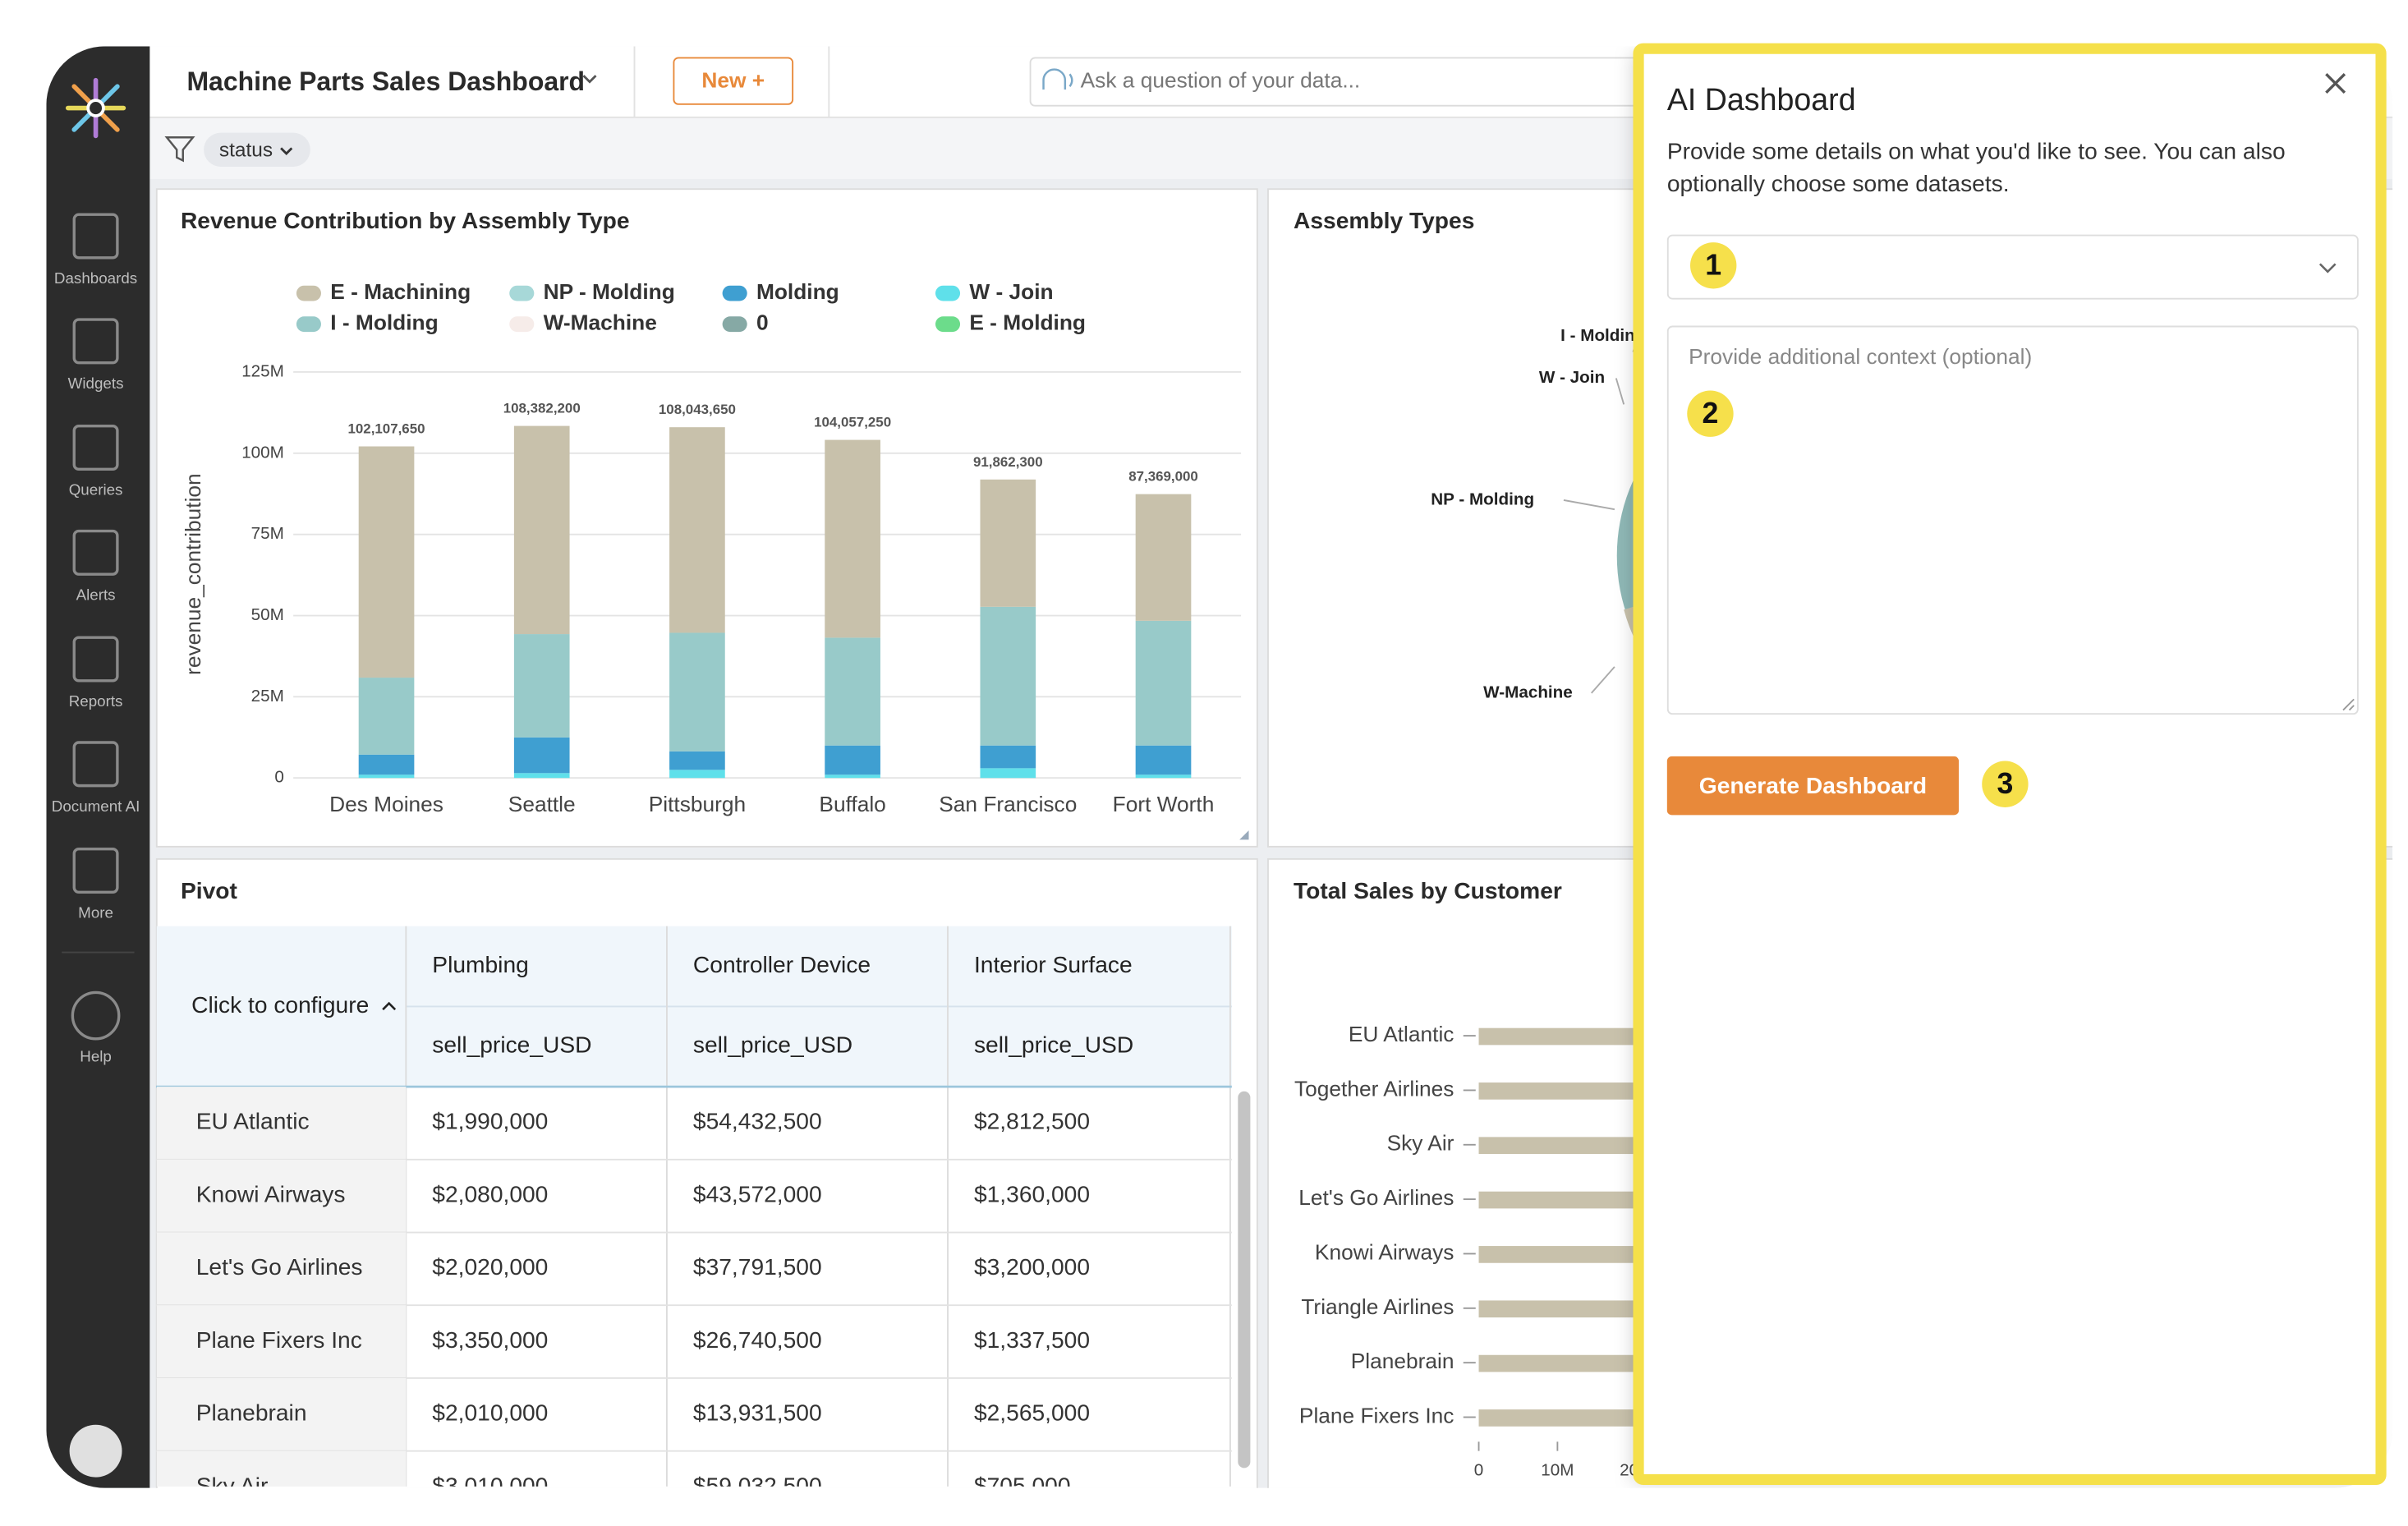 Image resolution: width=2408 pixels, height=1526 pixels. Describe the element at coordinates (762, 322) in the screenshot. I see `legend-label: 0` at that location.